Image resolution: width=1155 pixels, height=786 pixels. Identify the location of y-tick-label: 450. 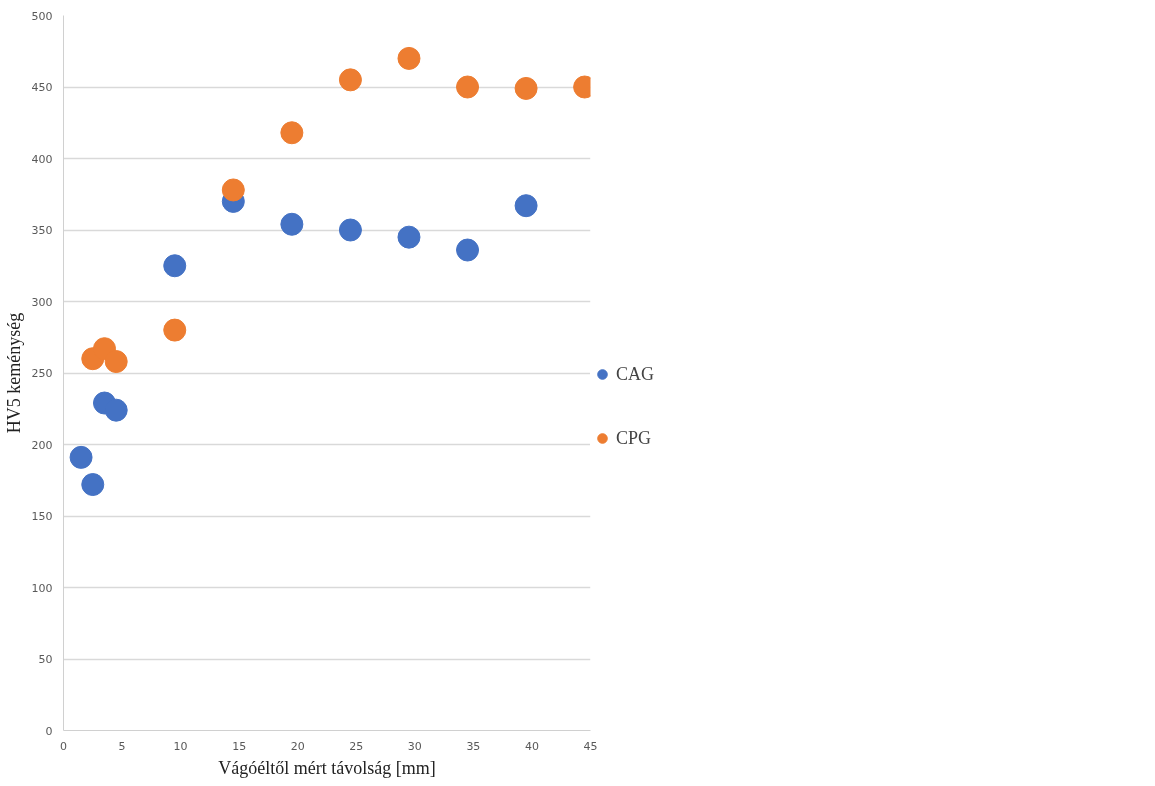
(42, 87).